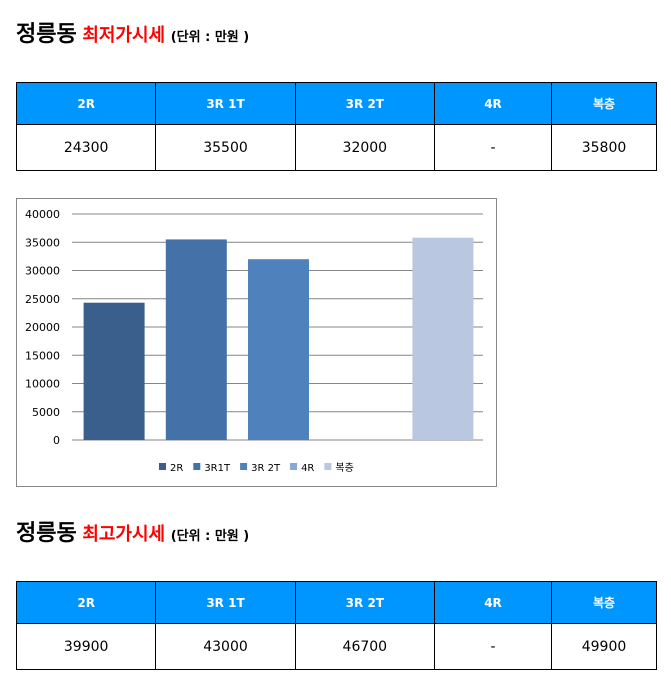 The image size is (671, 684). What do you see at coordinates (42, 327) in the screenshot?
I see `y-tick-label: 20000` at bounding box center [42, 327].